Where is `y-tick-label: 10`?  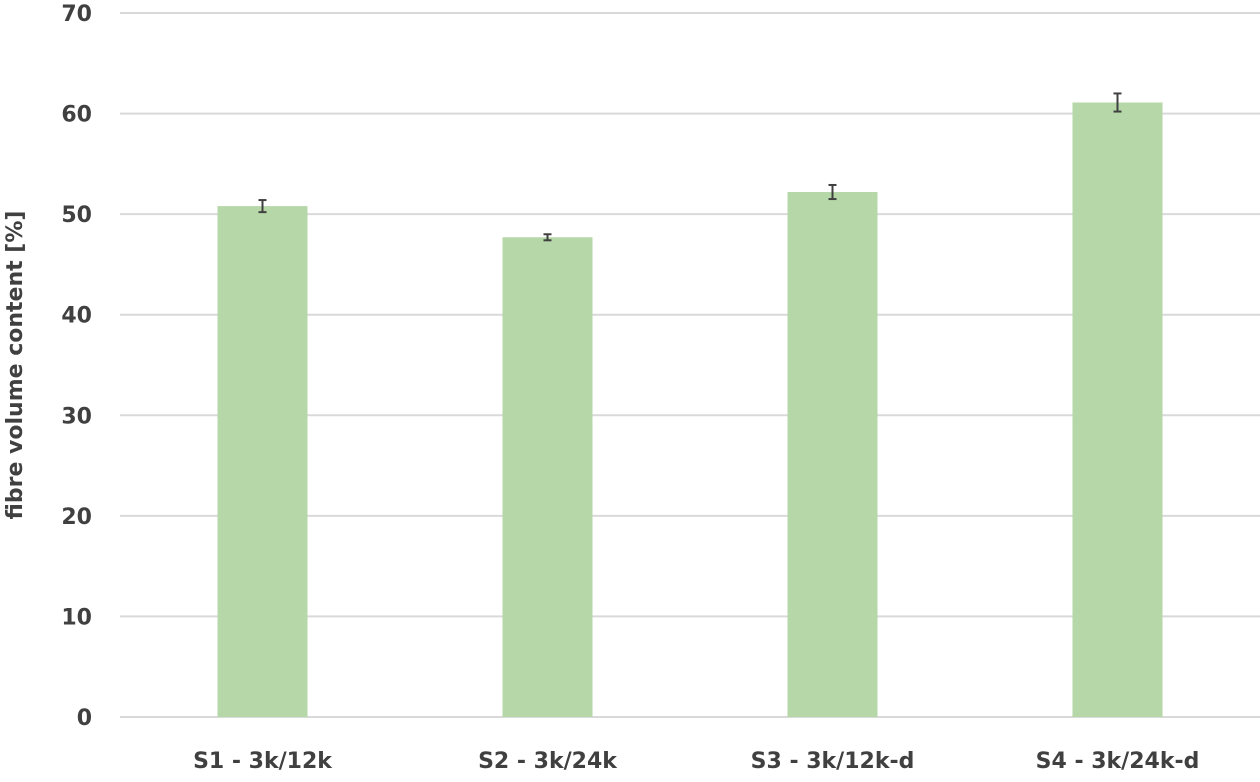
y-tick-label: 10 is located at coordinates (76, 617).